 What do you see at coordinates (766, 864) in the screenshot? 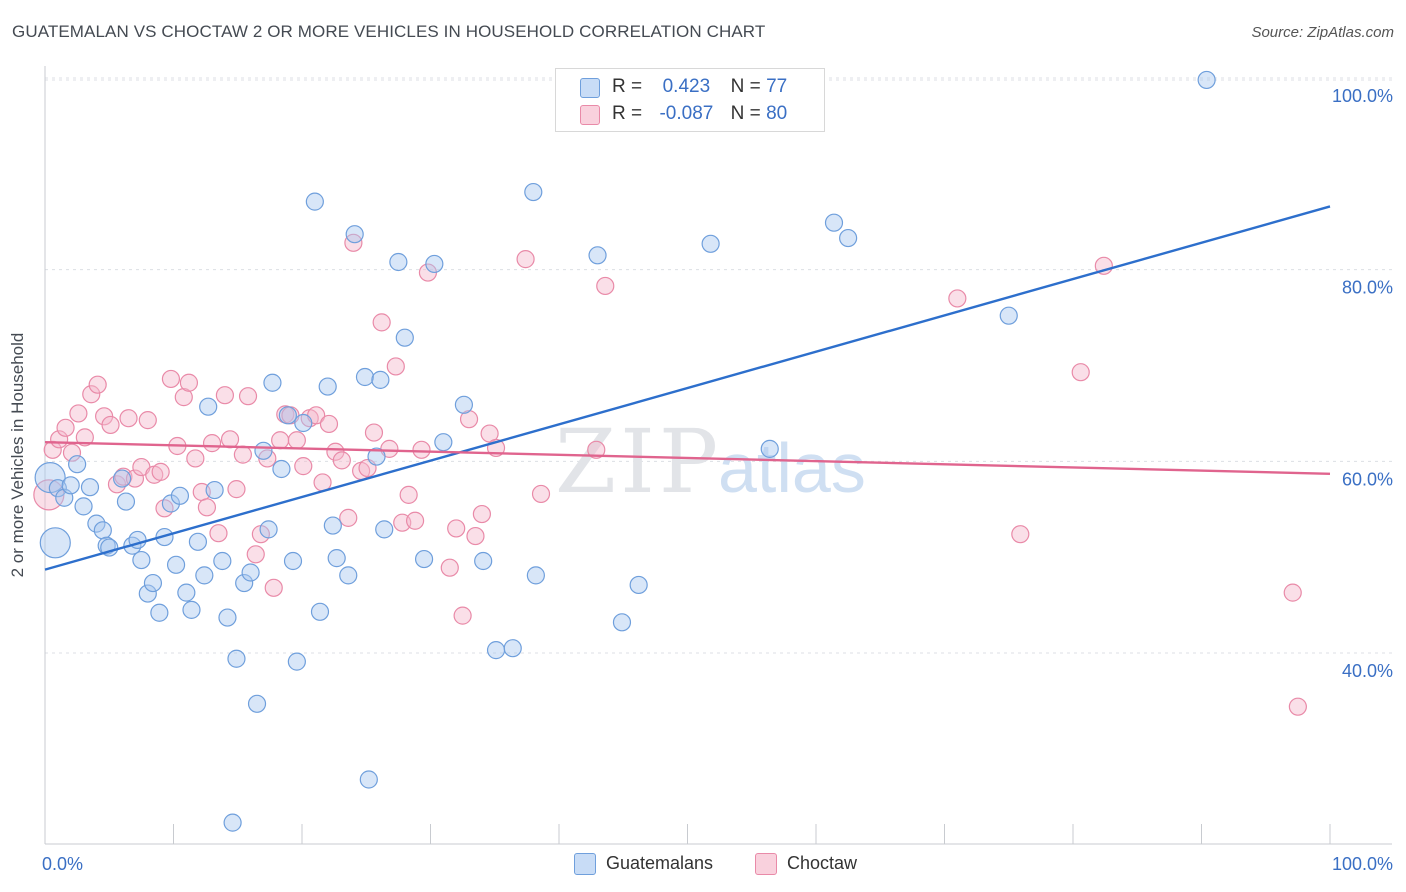
I see `bottom-legend-swatch-pink` at bounding box center [766, 864].